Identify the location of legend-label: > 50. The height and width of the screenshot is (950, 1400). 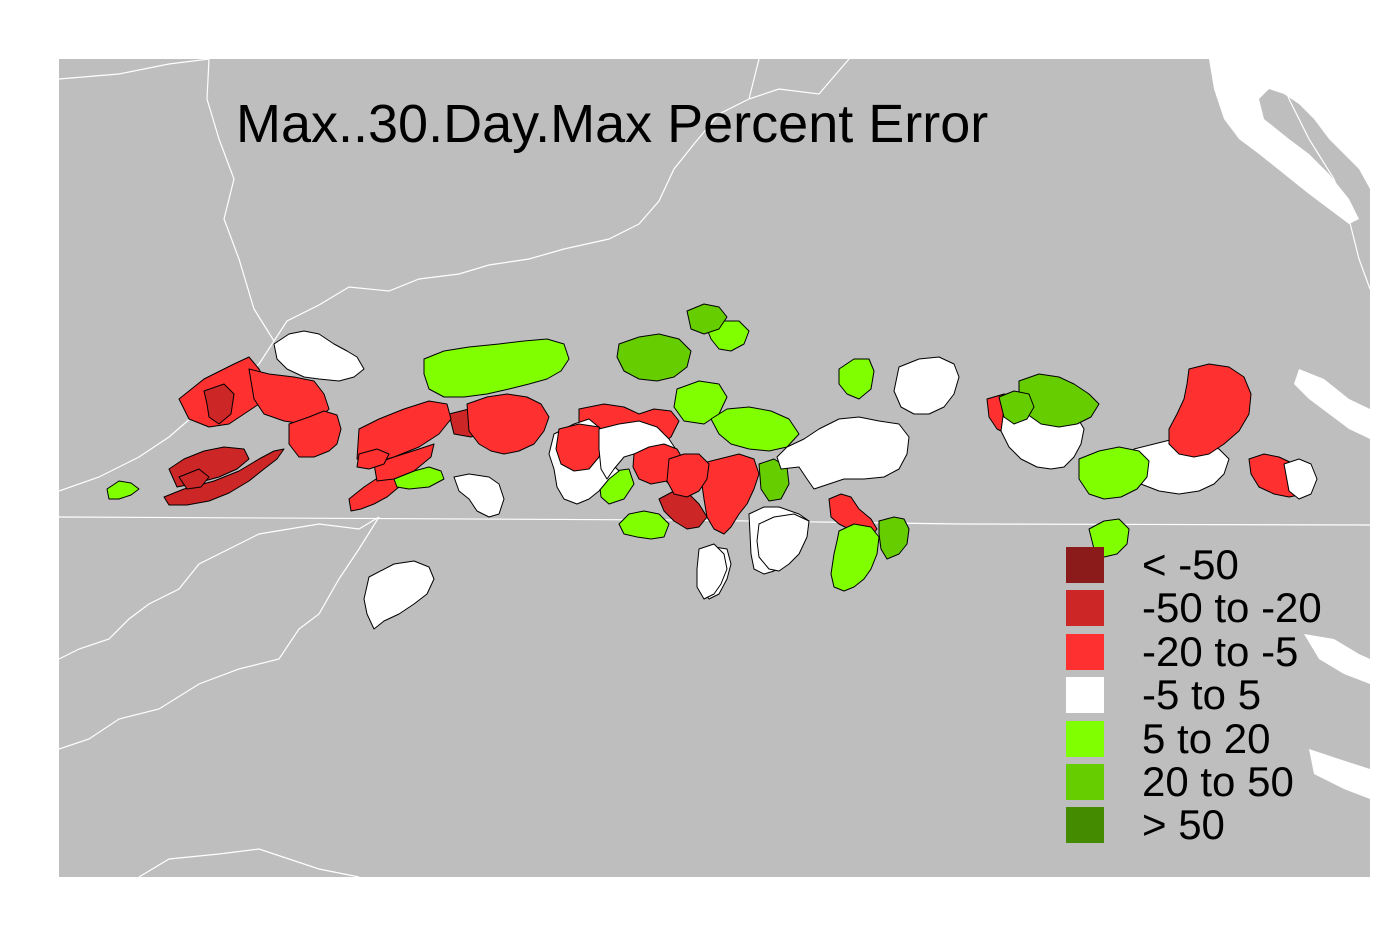
(1183, 825).